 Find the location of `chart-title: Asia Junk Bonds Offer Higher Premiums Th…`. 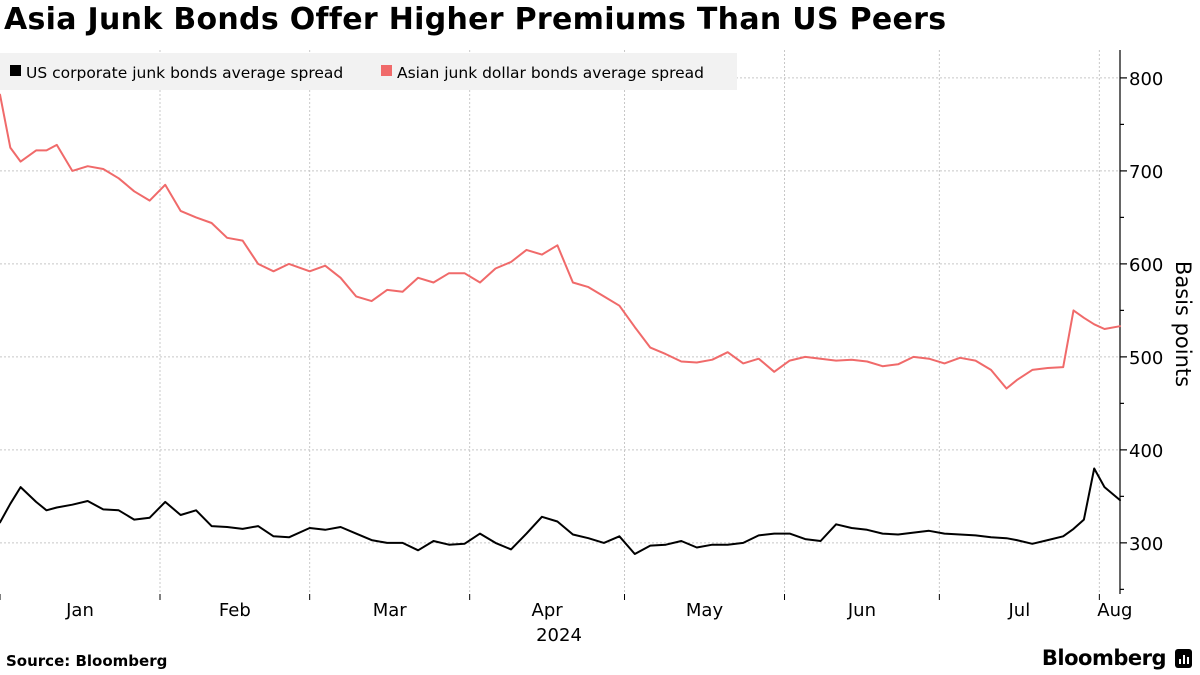

chart-title: Asia Junk Bonds Offer Higher Premiums Th… is located at coordinates (475, 19).